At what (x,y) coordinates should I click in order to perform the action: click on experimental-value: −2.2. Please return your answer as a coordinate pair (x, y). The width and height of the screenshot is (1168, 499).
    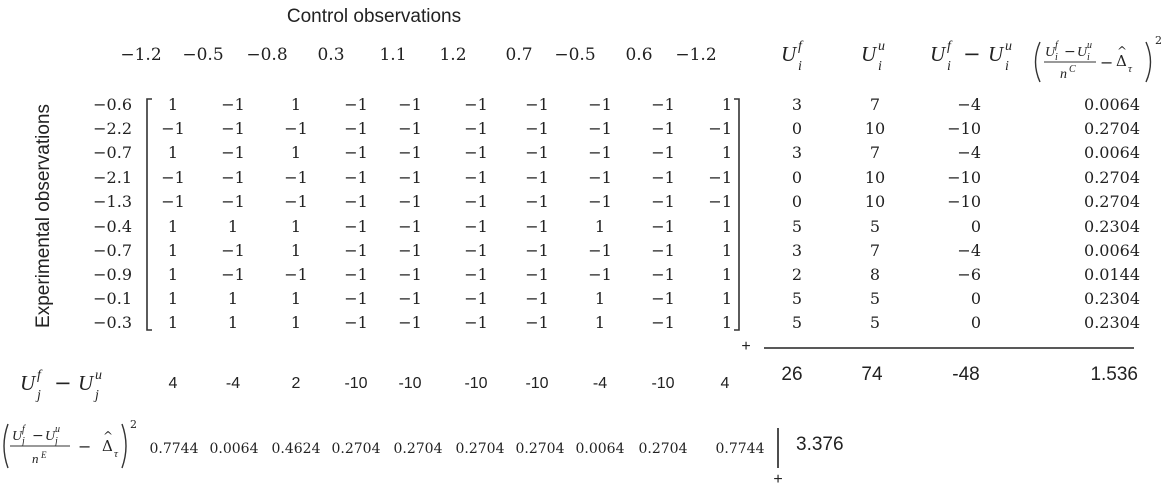
    Looking at the image, I should click on (112, 128).